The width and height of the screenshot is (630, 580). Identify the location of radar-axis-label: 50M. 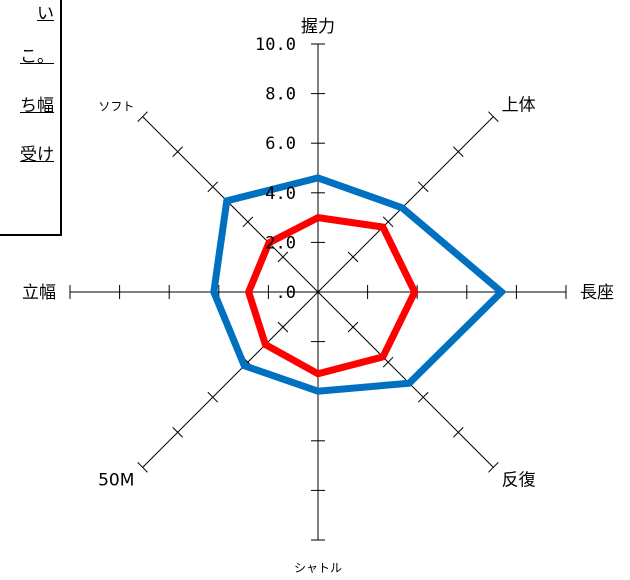
(116, 481).